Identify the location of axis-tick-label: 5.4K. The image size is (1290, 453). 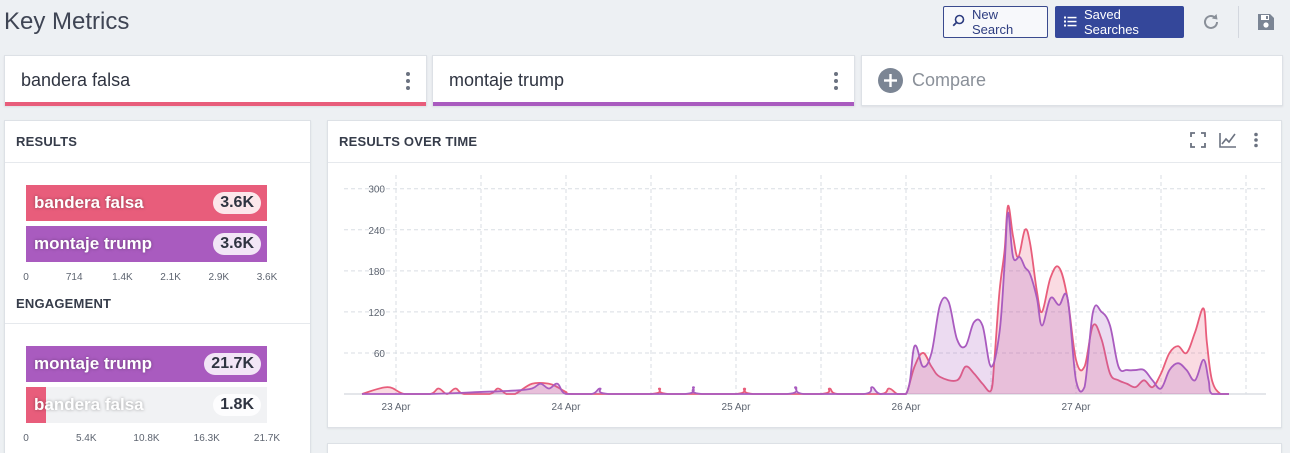
(86, 438).